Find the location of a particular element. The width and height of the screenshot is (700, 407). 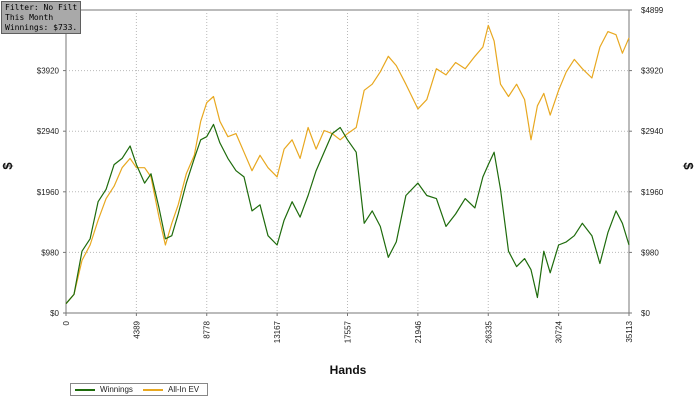

y-tick-label-right: $0 is located at coordinates (645, 313).